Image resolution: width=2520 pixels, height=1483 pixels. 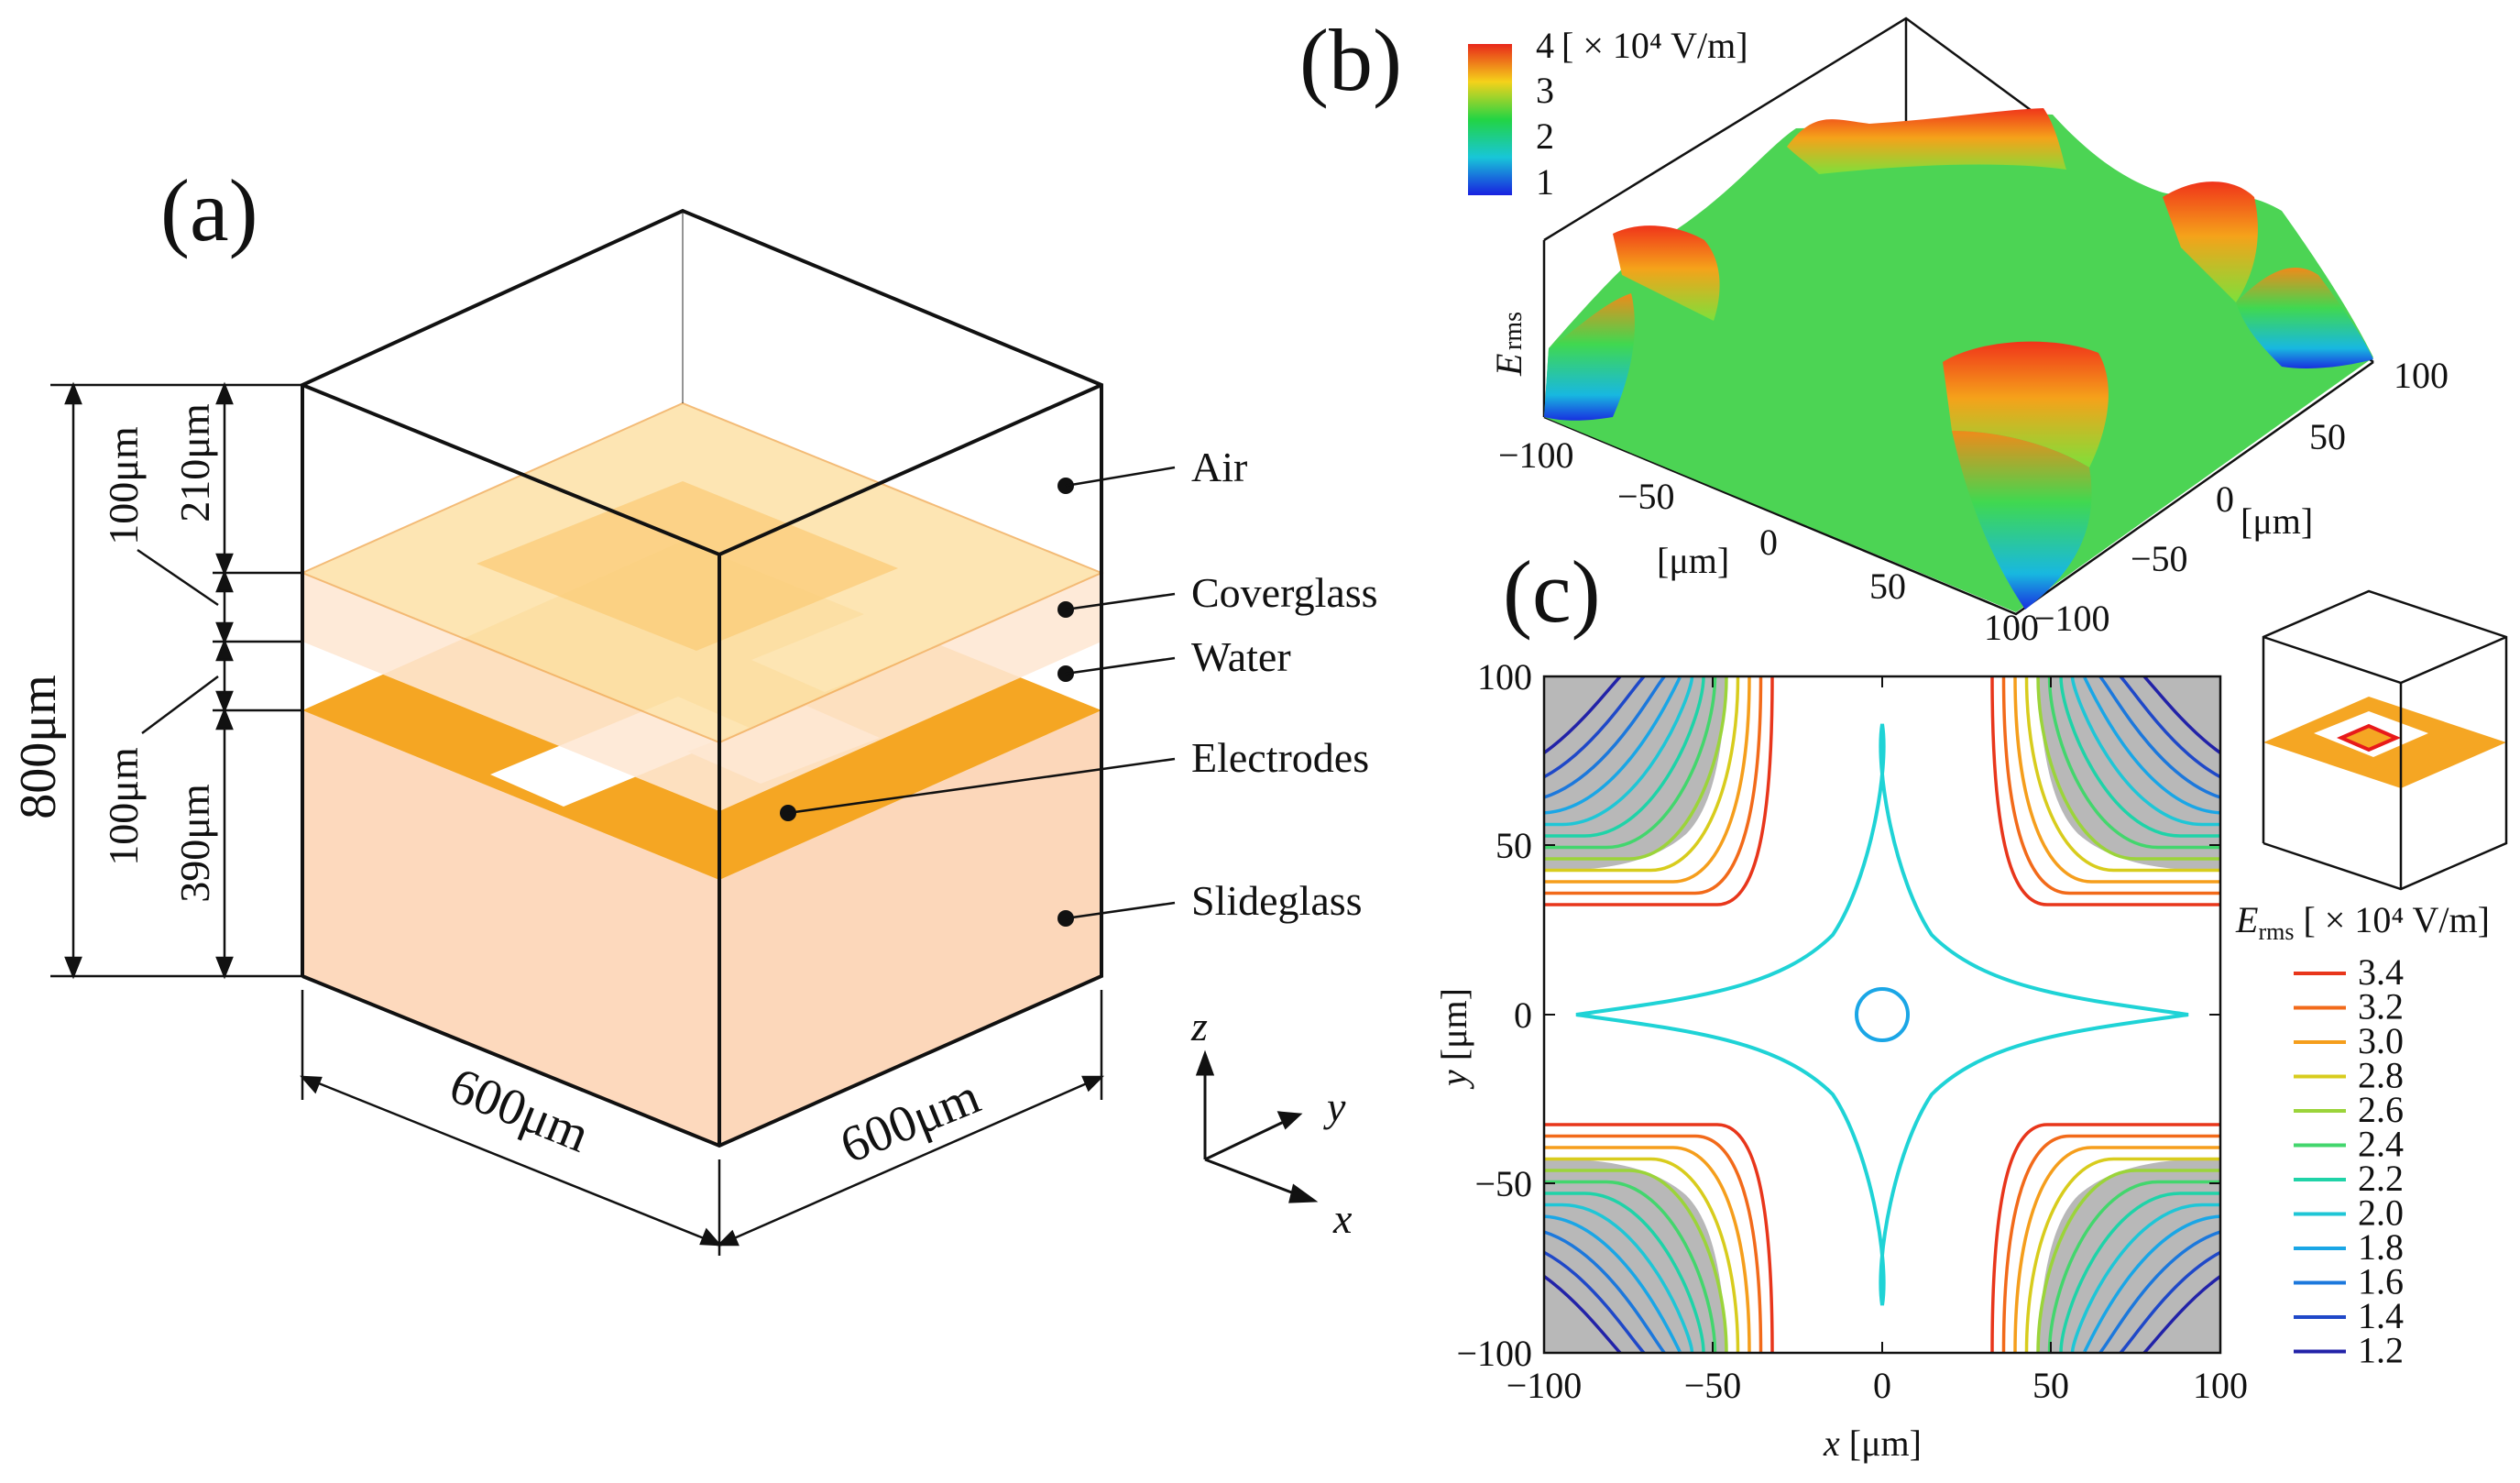 I want to click on b-y-tick: 100, so click(x=2421, y=375).